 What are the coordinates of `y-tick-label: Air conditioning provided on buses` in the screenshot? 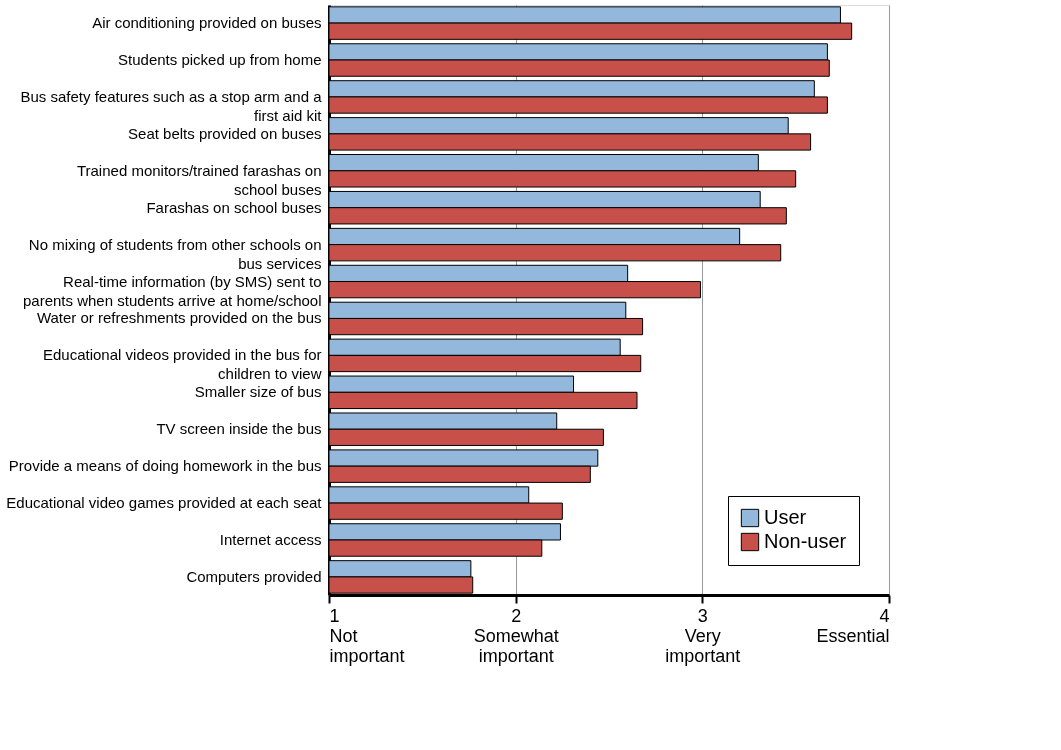 It's located at (207, 23).